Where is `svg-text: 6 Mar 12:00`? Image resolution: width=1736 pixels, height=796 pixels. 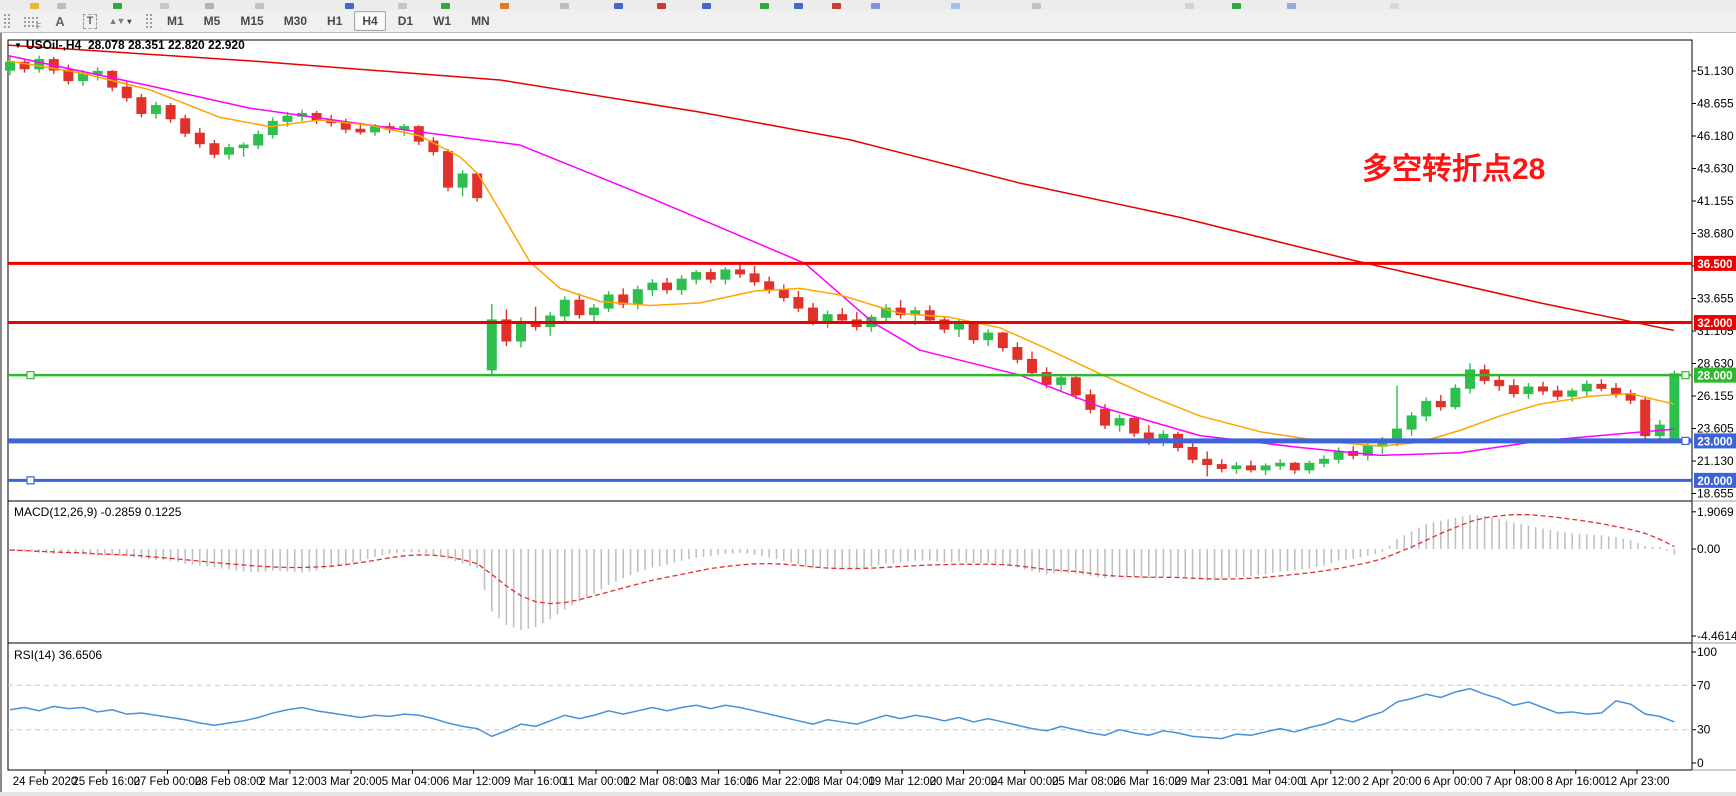
svg-text: 6 Mar 12:00 is located at coordinates (473, 782).